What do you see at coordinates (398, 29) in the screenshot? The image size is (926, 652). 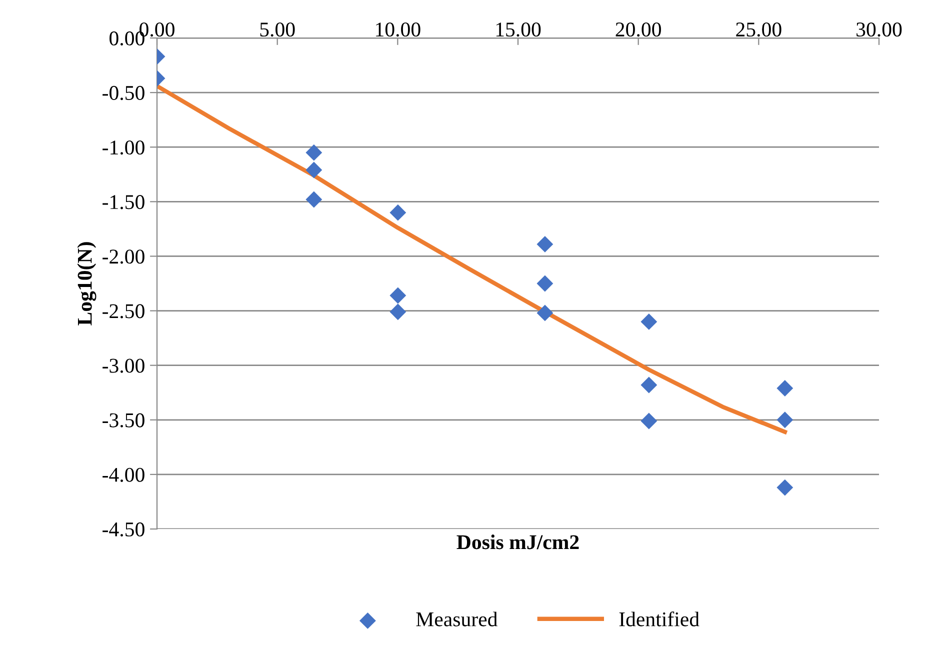 I see `x-tick-label: 10.00` at bounding box center [398, 29].